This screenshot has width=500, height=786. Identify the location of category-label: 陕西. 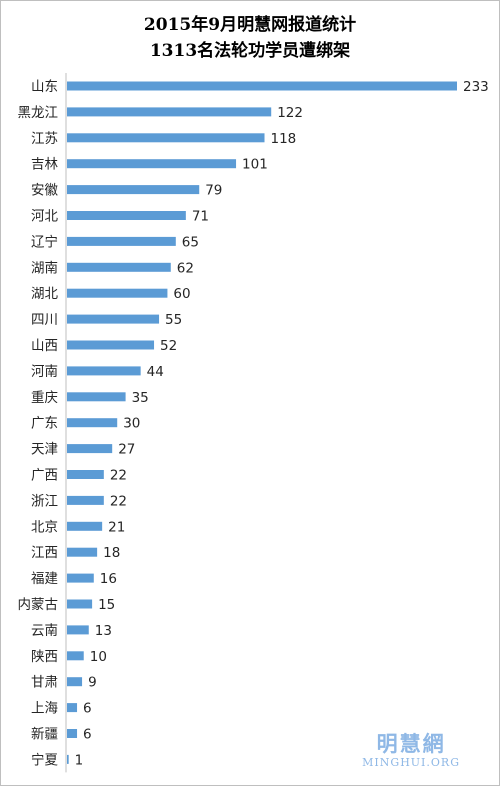
(44, 657).